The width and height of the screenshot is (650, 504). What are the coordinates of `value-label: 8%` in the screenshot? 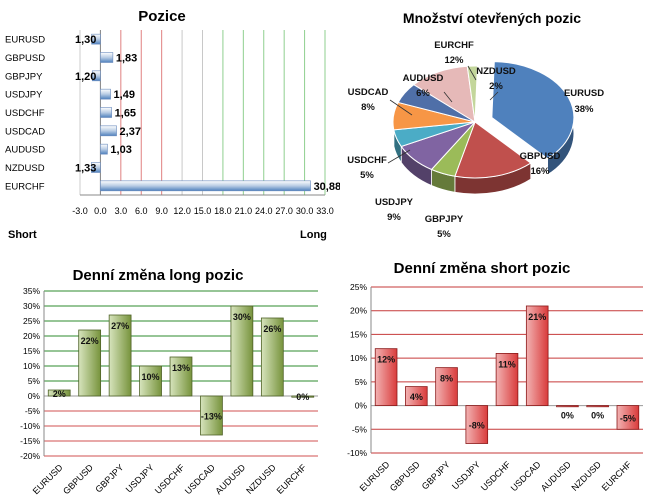 It's located at (446, 379).